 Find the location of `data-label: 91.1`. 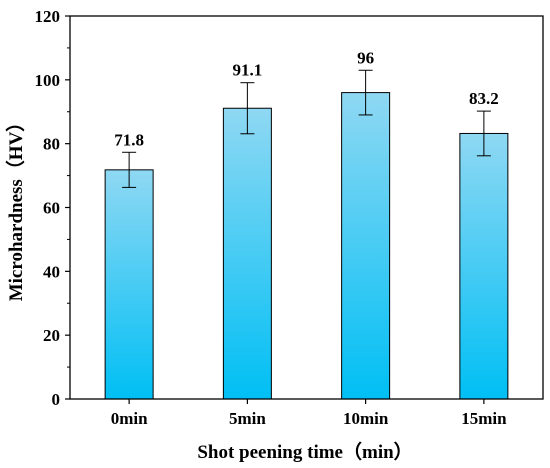

data-label: 91.1 is located at coordinates (248, 70).